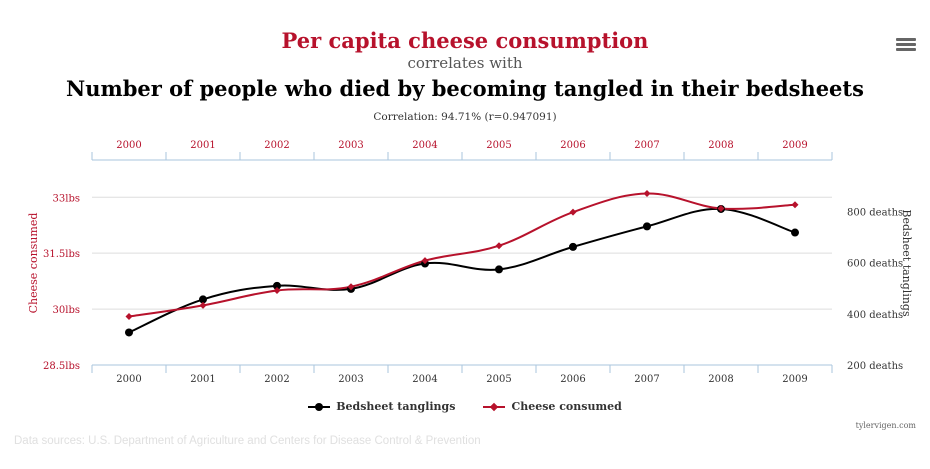 This screenshot has height=469, width=930. Describe the element at coordinates (906, 46) in the screenshot. I see `hamburger-menu-icon` at that location.